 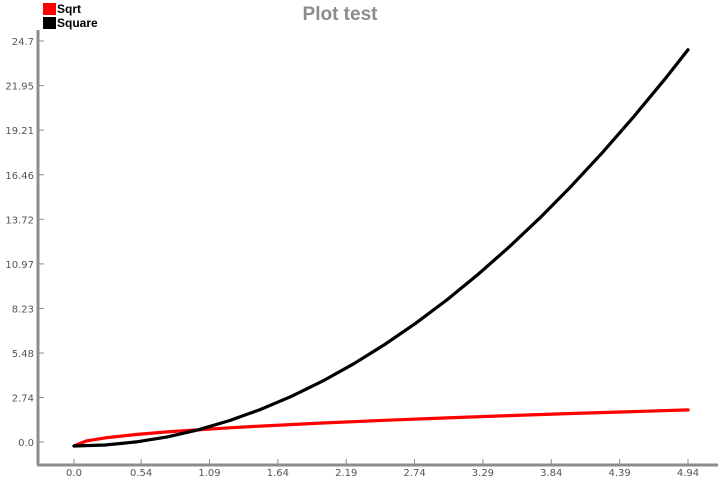 What do you see at coordinates (209, 473) in the screenshot?
I see `x-tick-label: 1.09` at bounding box center [209, 473].